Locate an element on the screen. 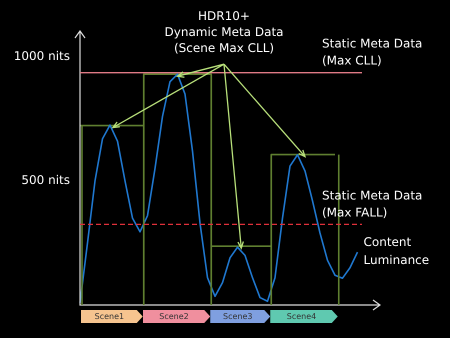 The height and width of the screenshot is (338, 450). text: Scene4 is located at coordinates (302, 317).